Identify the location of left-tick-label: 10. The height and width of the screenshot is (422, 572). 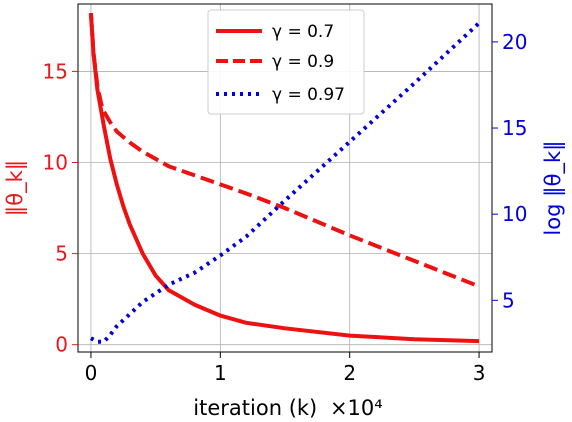
(55, 163).